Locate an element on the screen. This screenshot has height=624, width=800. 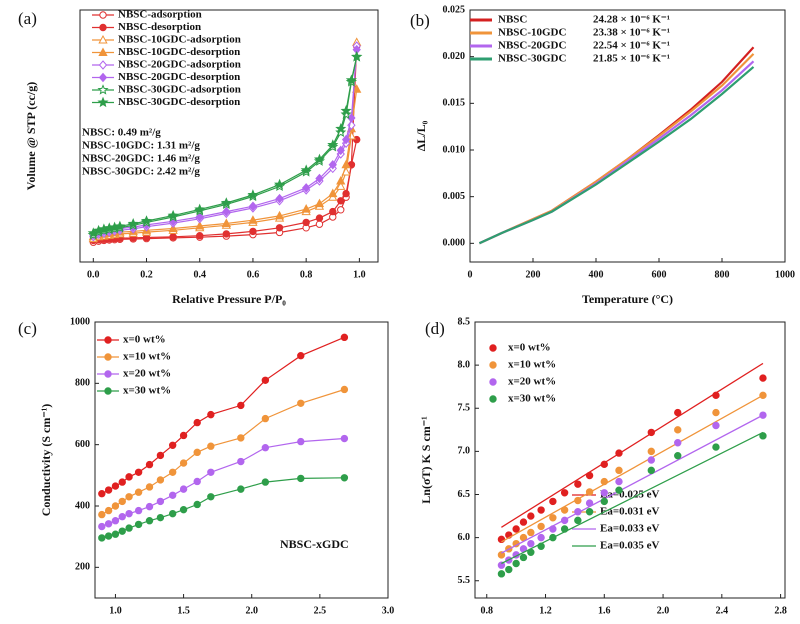
legend-label: NBSC-30GDC-desorption is located at coordinates (179, 102).